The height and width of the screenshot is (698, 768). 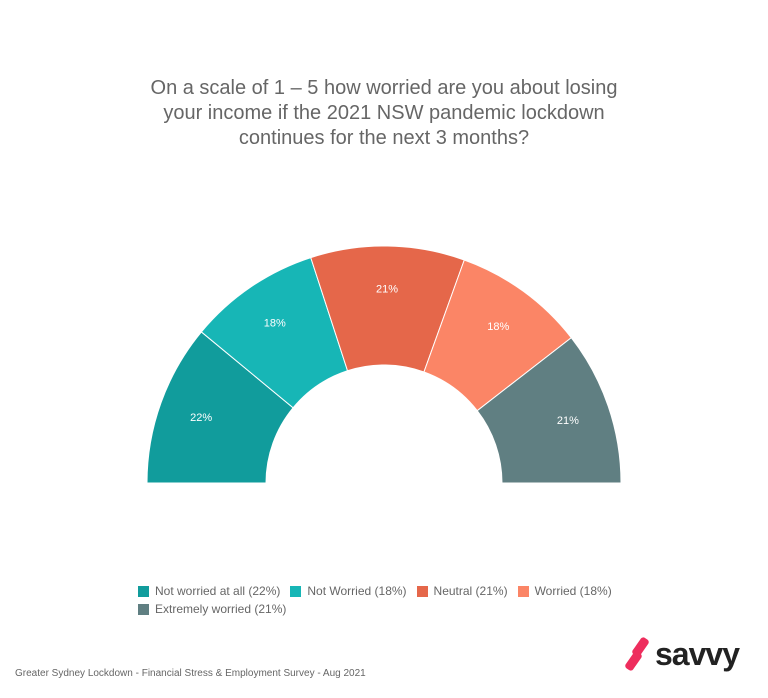 What do you see at coordinates (218, 591) in the screenshot?
I see `legend-label: Not worried at all (22%)` at bounding box center [218, 591].